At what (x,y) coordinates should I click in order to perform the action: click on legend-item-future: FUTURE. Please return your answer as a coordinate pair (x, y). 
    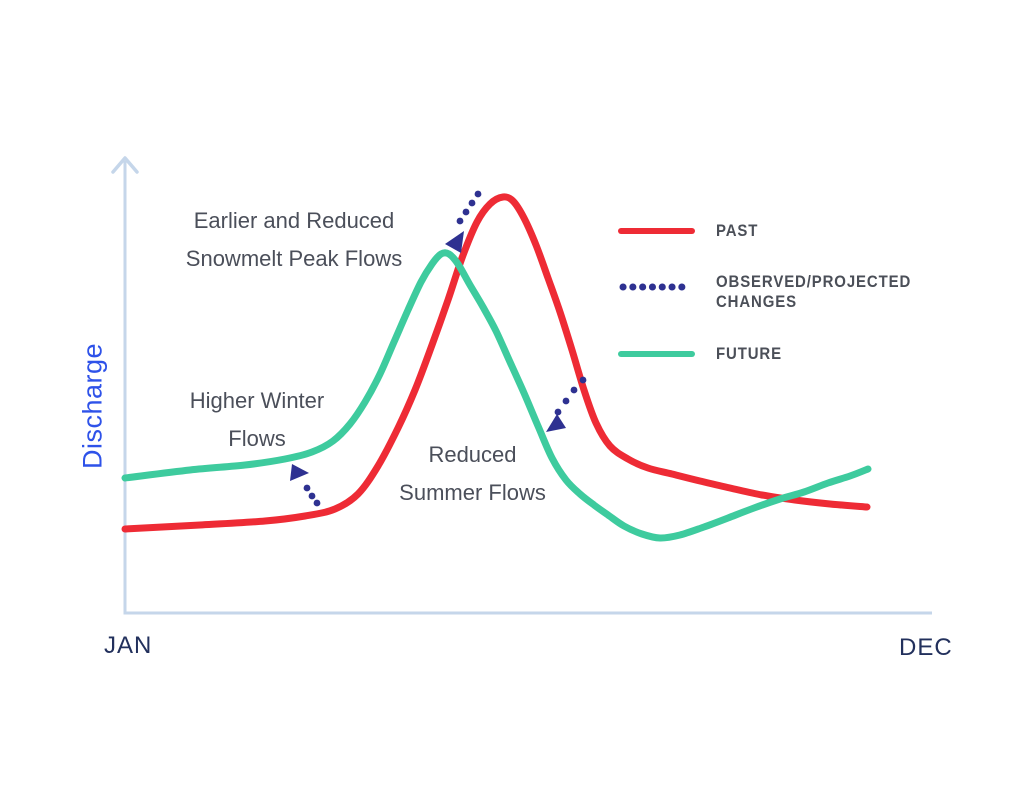
    Looking at the image, I should click on (704, 354).